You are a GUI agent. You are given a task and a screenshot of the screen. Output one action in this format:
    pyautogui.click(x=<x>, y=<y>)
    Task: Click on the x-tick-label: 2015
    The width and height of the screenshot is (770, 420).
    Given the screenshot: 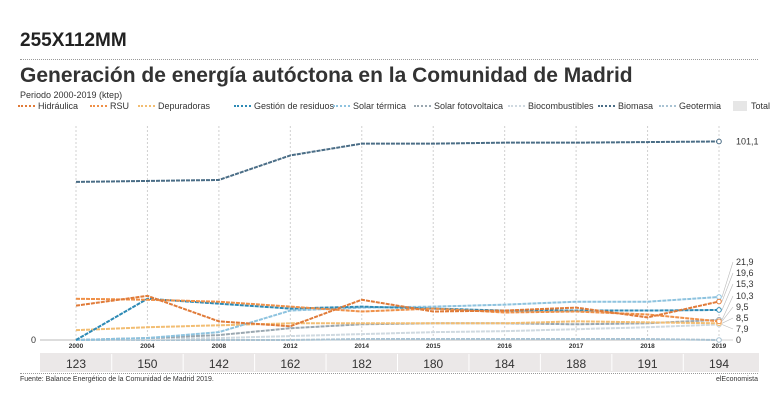 What is the action you would take?
    pyautogui.click(x=433, y=346)
    